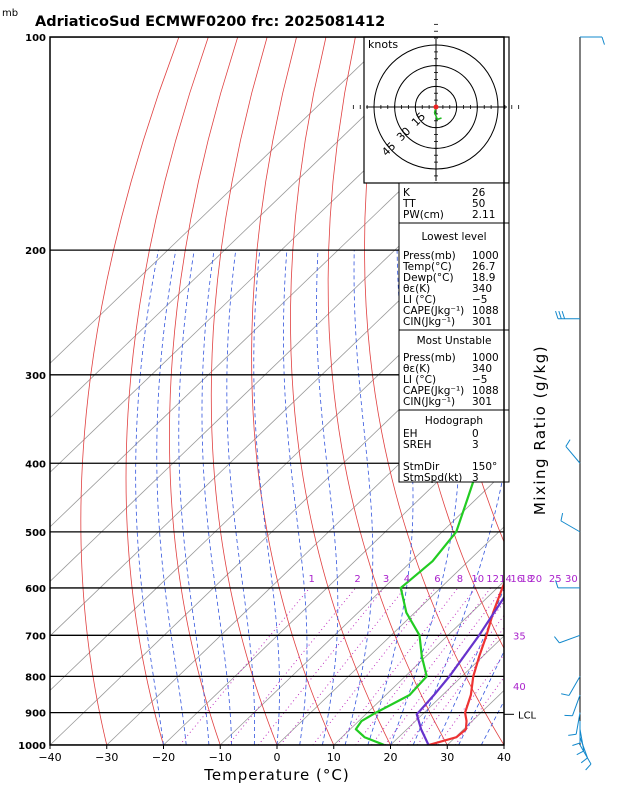 This screenshot has width=618, height=804. Describe the element at coordinates (277, 757) in the screenshot. I see `temperature-tick-label: 0` at that location.